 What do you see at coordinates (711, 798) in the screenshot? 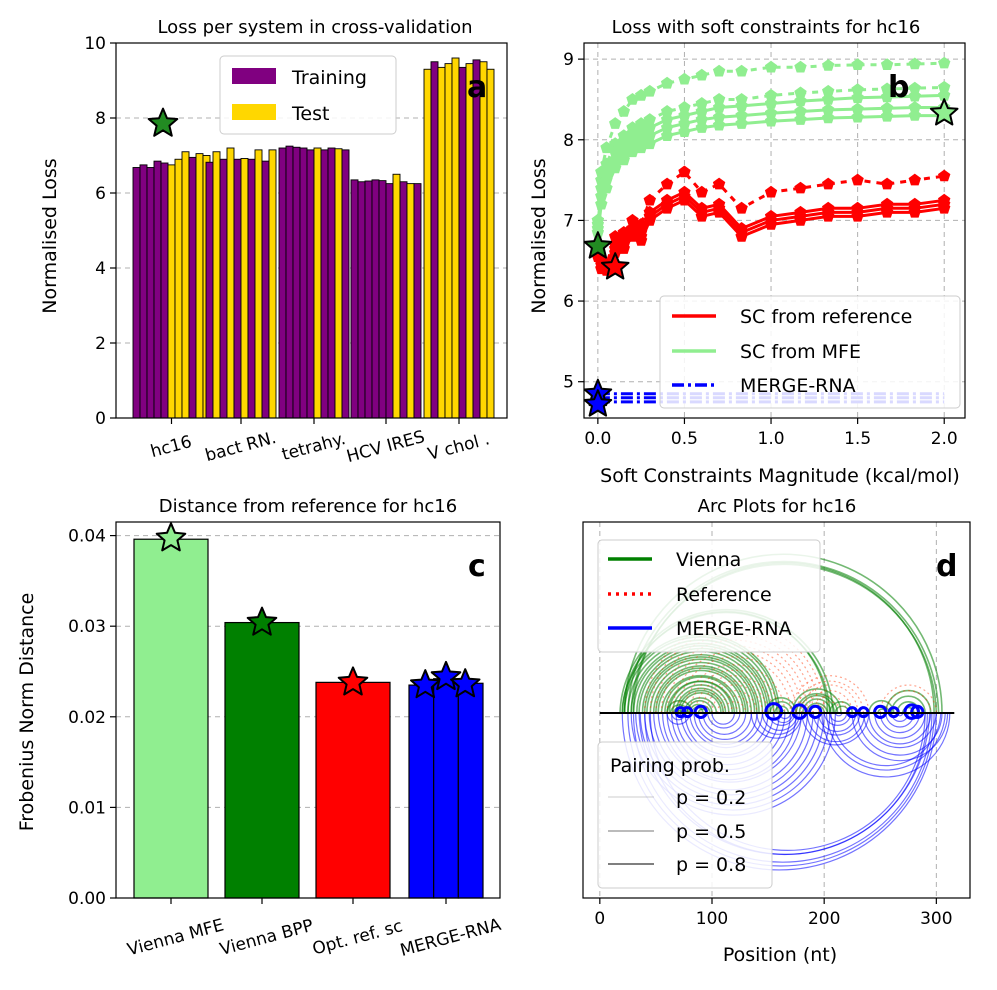
I see `size-legend-p02: p = 0.2` at bounding box center [711, 798].